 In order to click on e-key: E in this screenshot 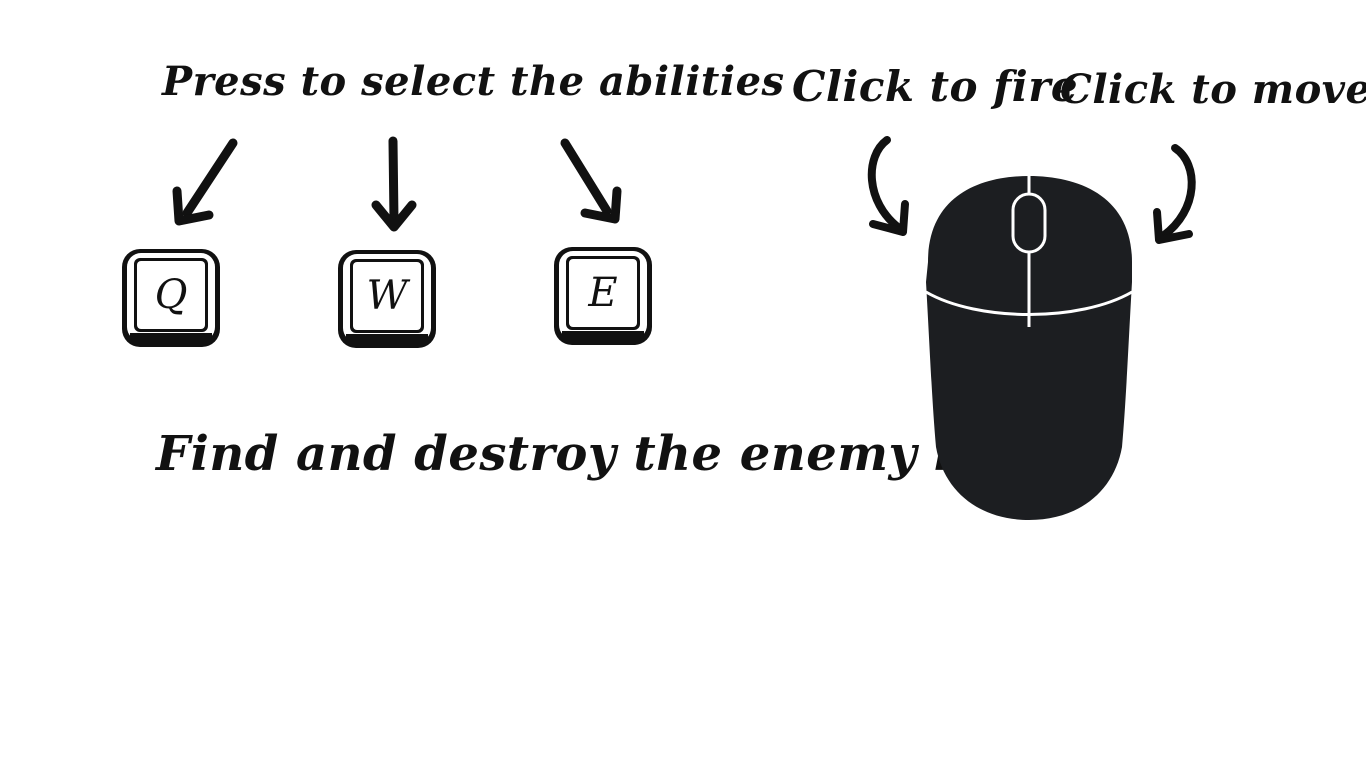, I will do `click(603, 296)`.